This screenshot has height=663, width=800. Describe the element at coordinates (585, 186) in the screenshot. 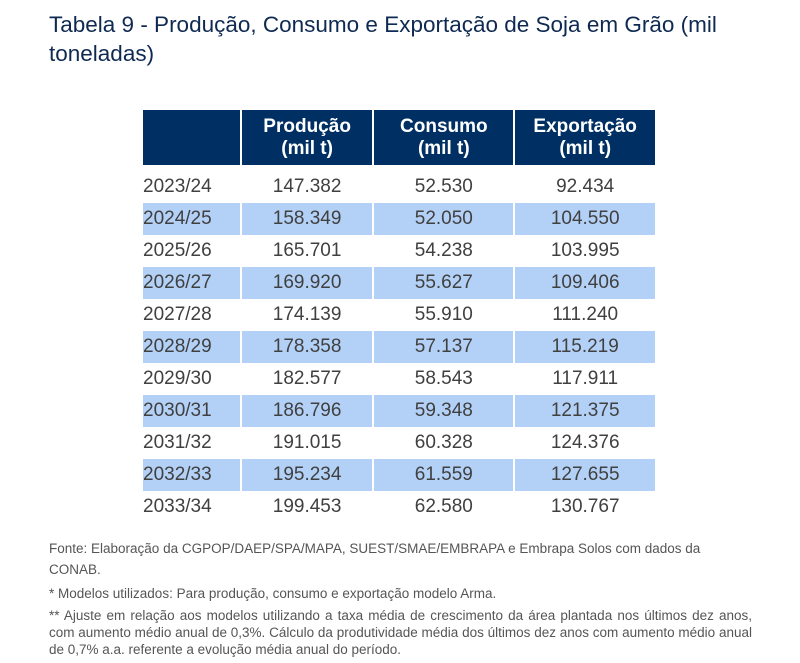

I see `cell-exportacao: 92.434` at that location.